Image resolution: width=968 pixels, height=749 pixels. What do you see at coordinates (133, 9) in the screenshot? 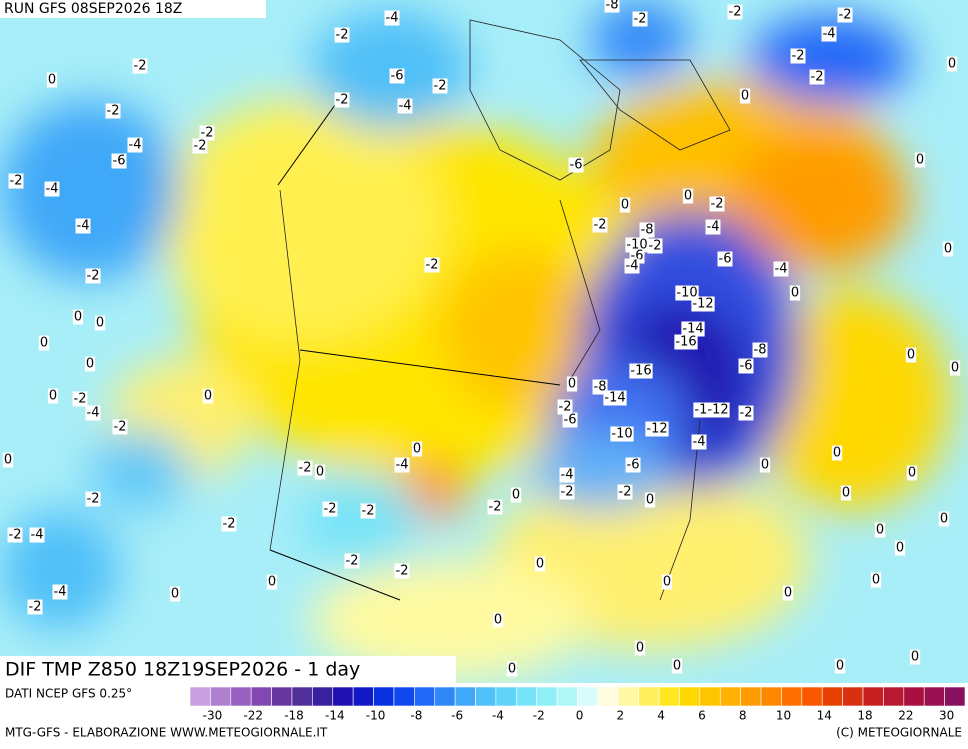
I see `header-box` at bounding box center [133, 9].